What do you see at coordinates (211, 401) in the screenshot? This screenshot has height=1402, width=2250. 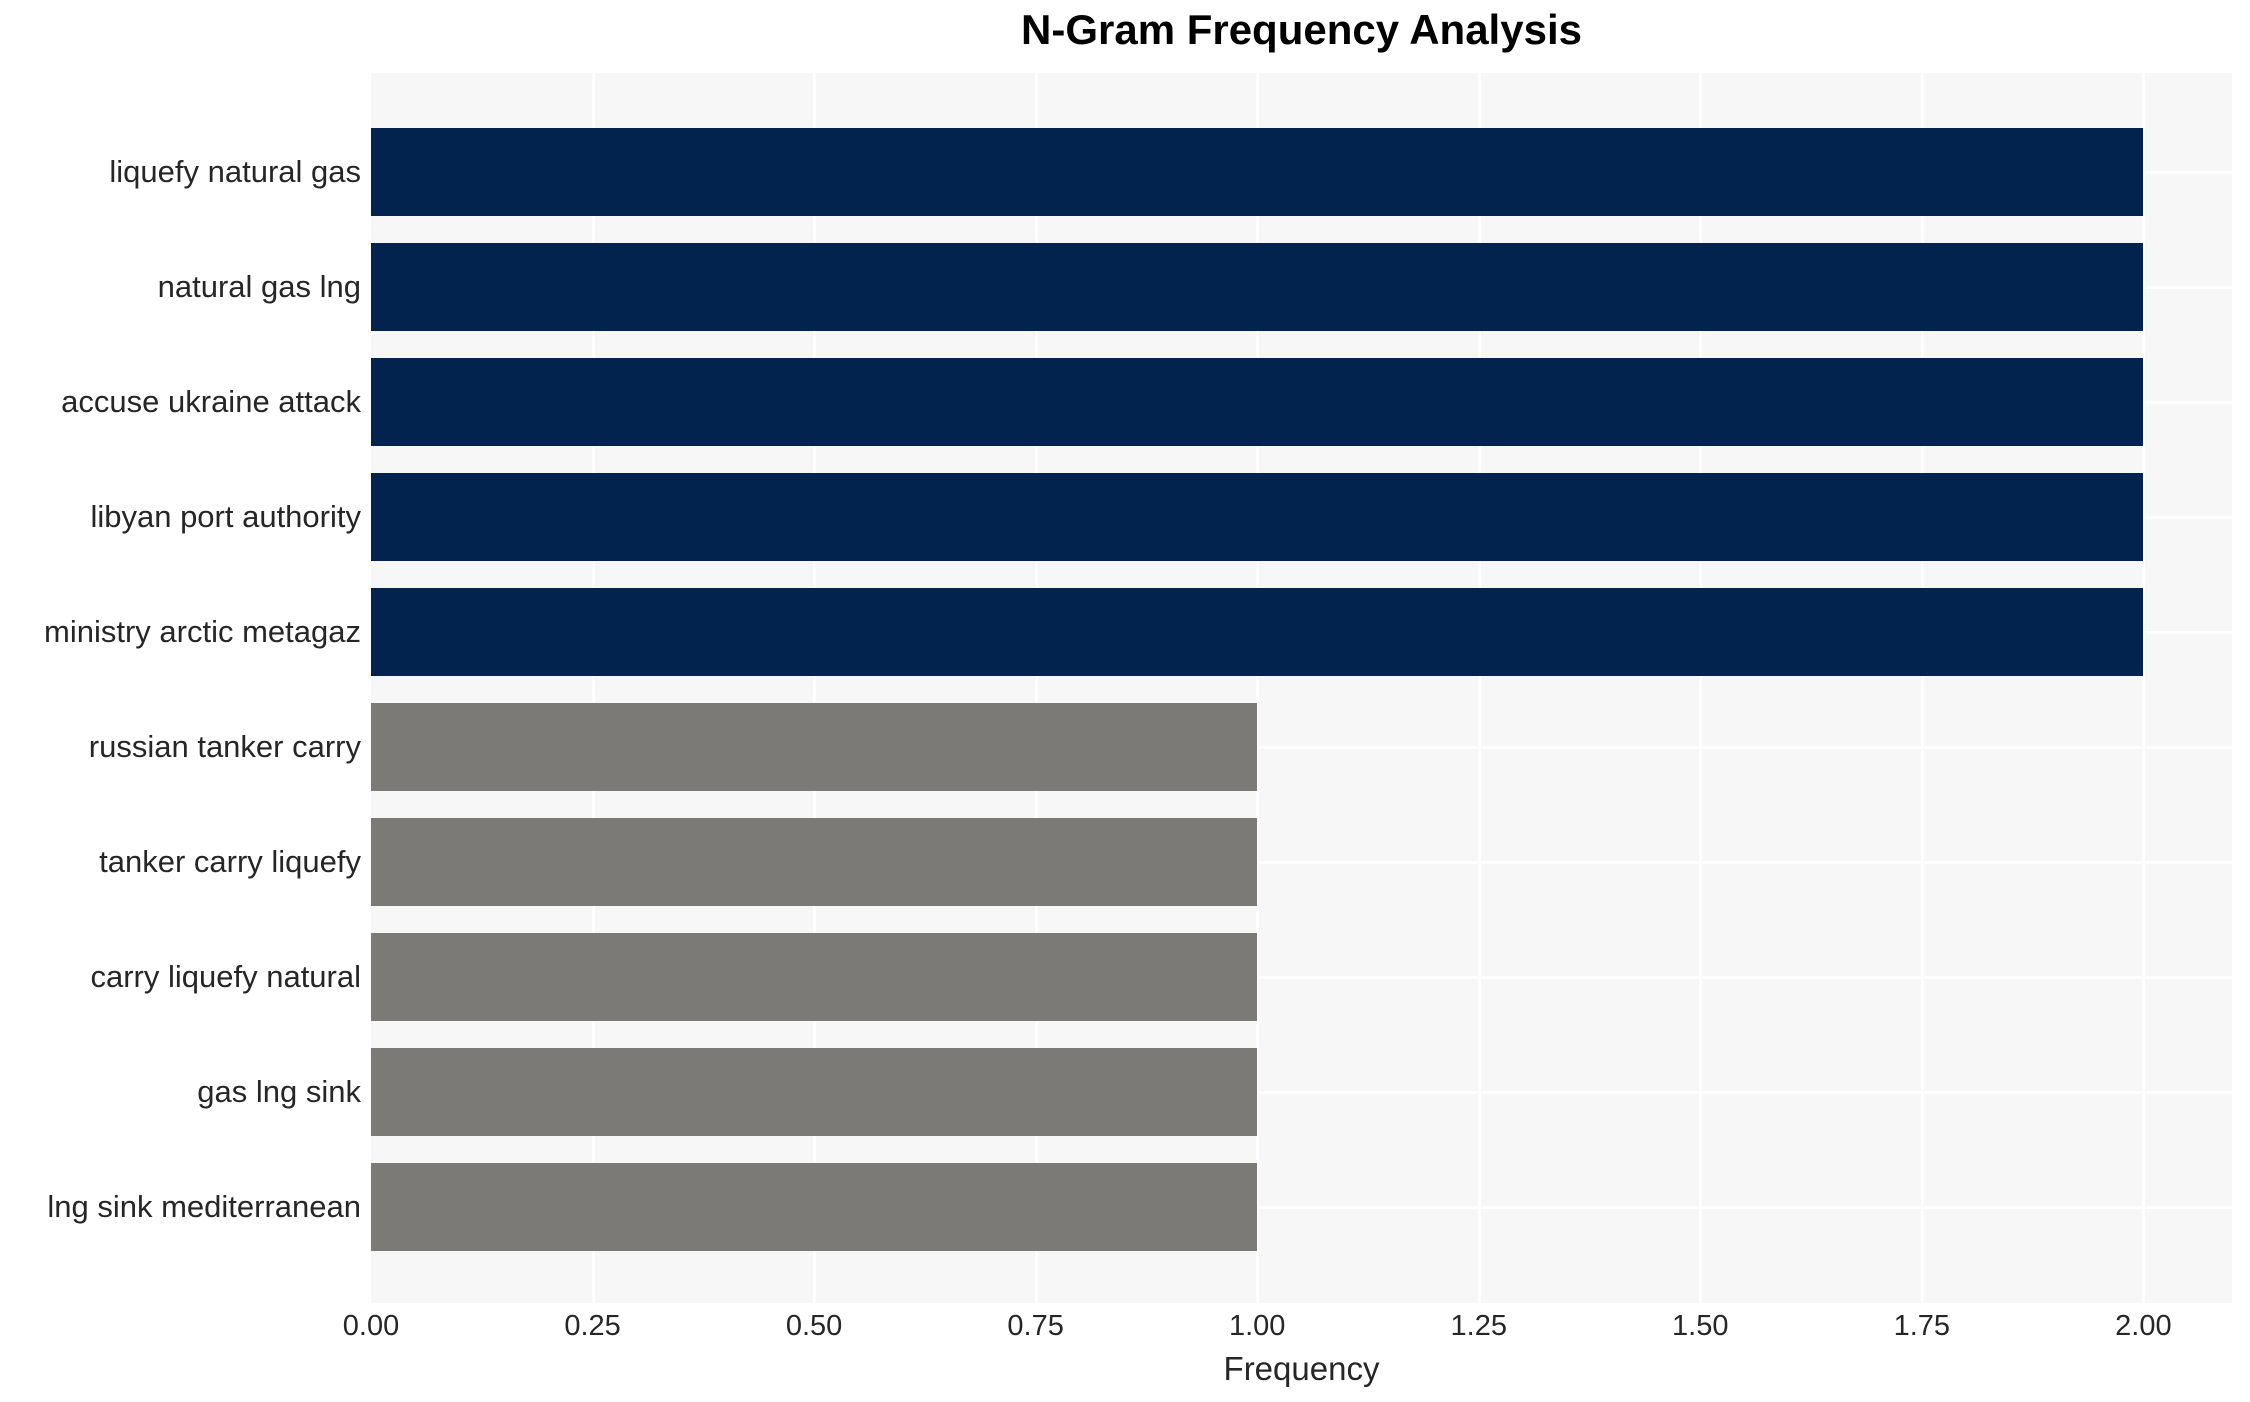 I see `y-axis-label: accuse ukraine attack` at bounding box center [211, 401].